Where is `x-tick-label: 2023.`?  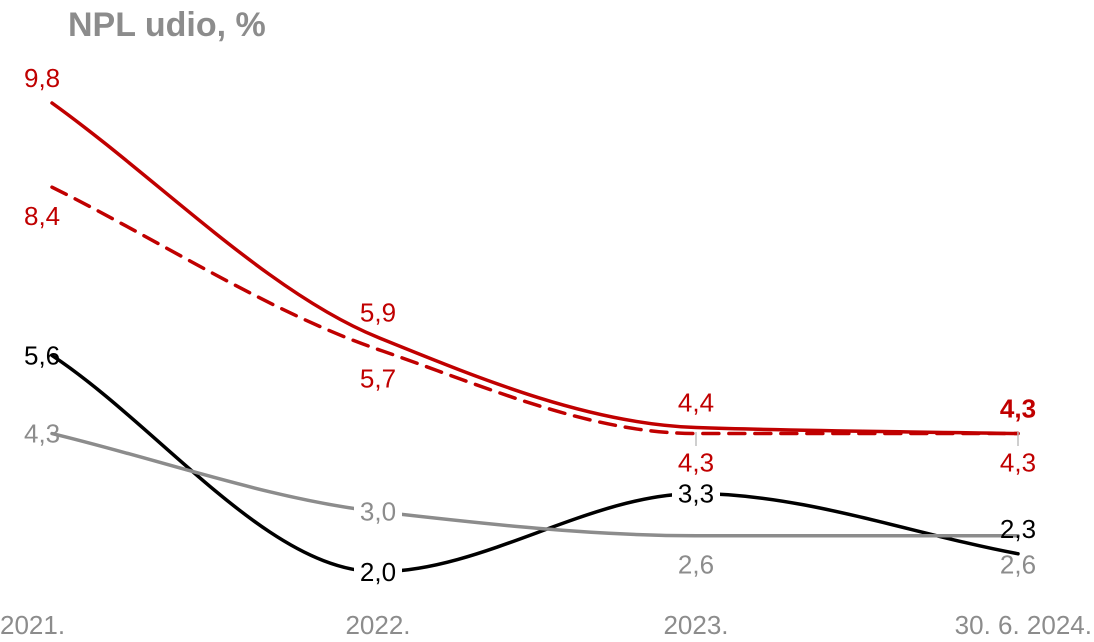 x-tick-label: 2023. is located at coordinates (695, 625).